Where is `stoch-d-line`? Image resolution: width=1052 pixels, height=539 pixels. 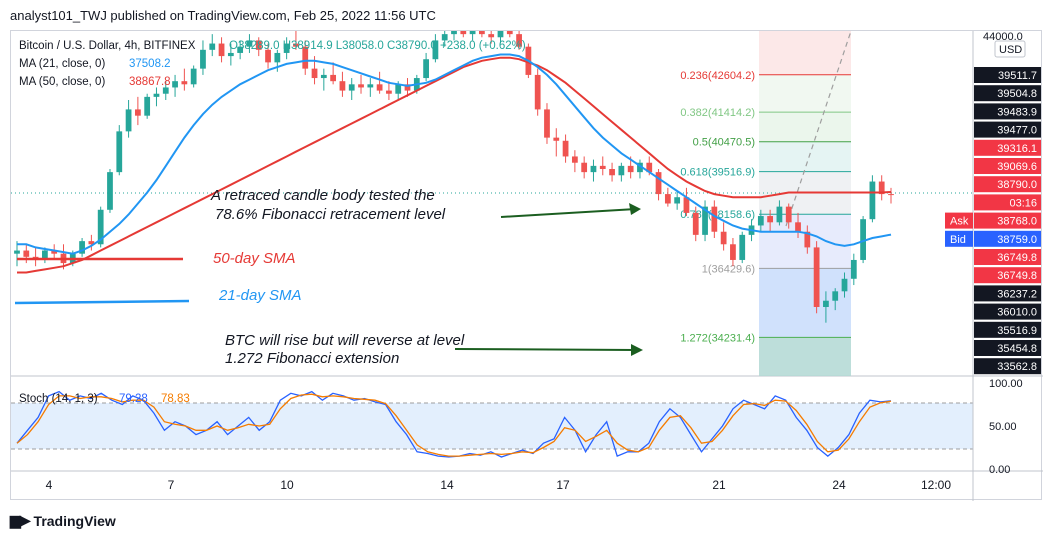 stoch-d-line is located at coordinates (454, 425).